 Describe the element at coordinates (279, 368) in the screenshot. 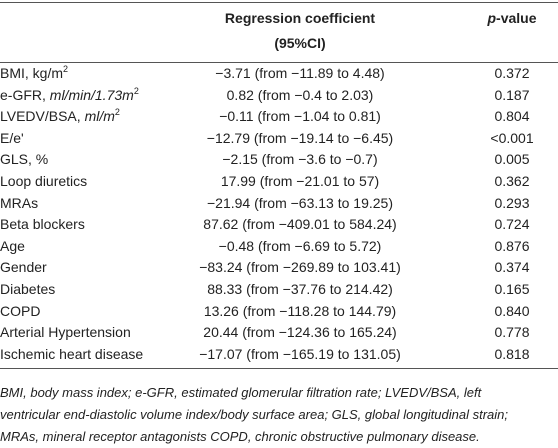

I see `bottom-rule` at that location.